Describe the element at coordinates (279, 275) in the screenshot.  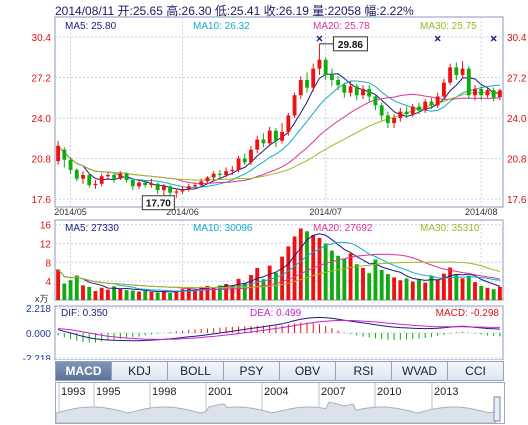
I see `ma30-volume-line` at that location.